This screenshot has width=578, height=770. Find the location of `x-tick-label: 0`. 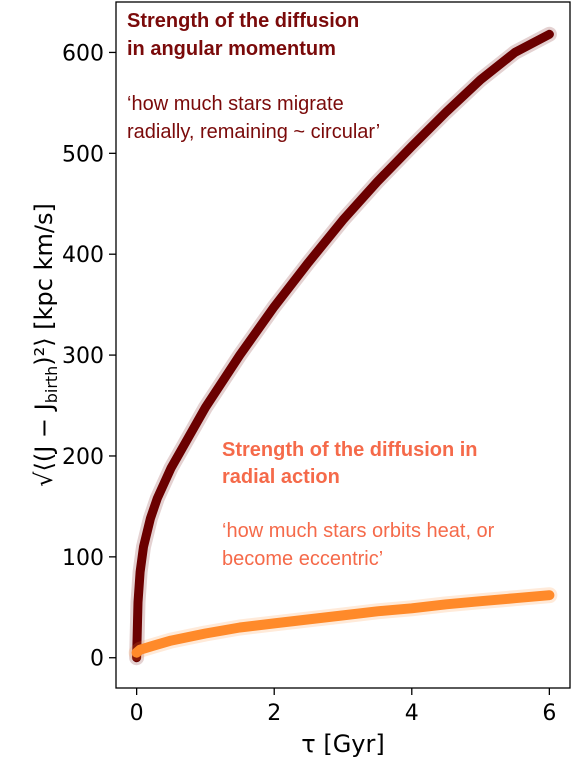

x-tick-label: 0 is located at coordinates (137, 713).